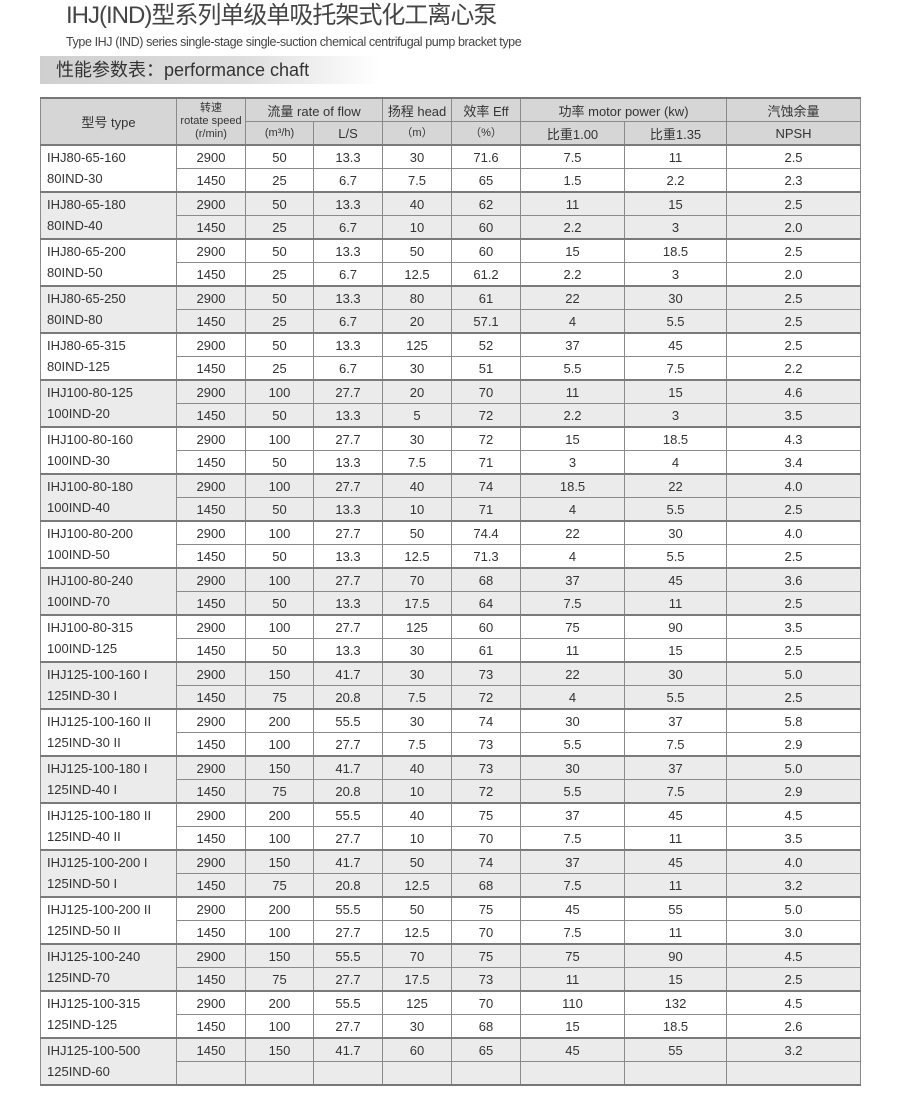  What do you see at coordinates (486, 556) in the screenshot?
I see `eff-cell: 71.3` at bounding box center [486, 556].